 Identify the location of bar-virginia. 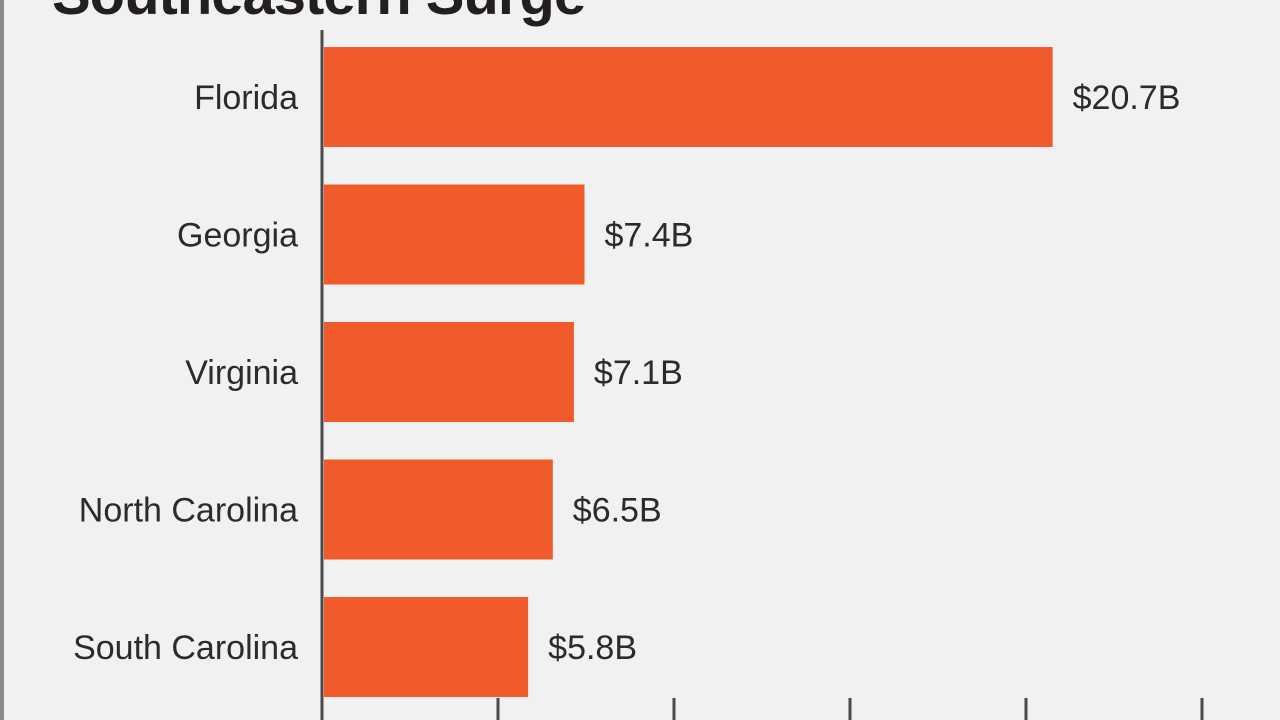
(449, 372).